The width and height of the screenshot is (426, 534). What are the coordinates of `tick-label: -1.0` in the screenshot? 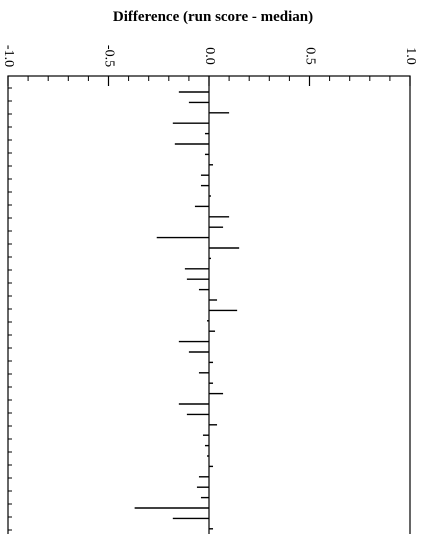 It's located at (8, 56).